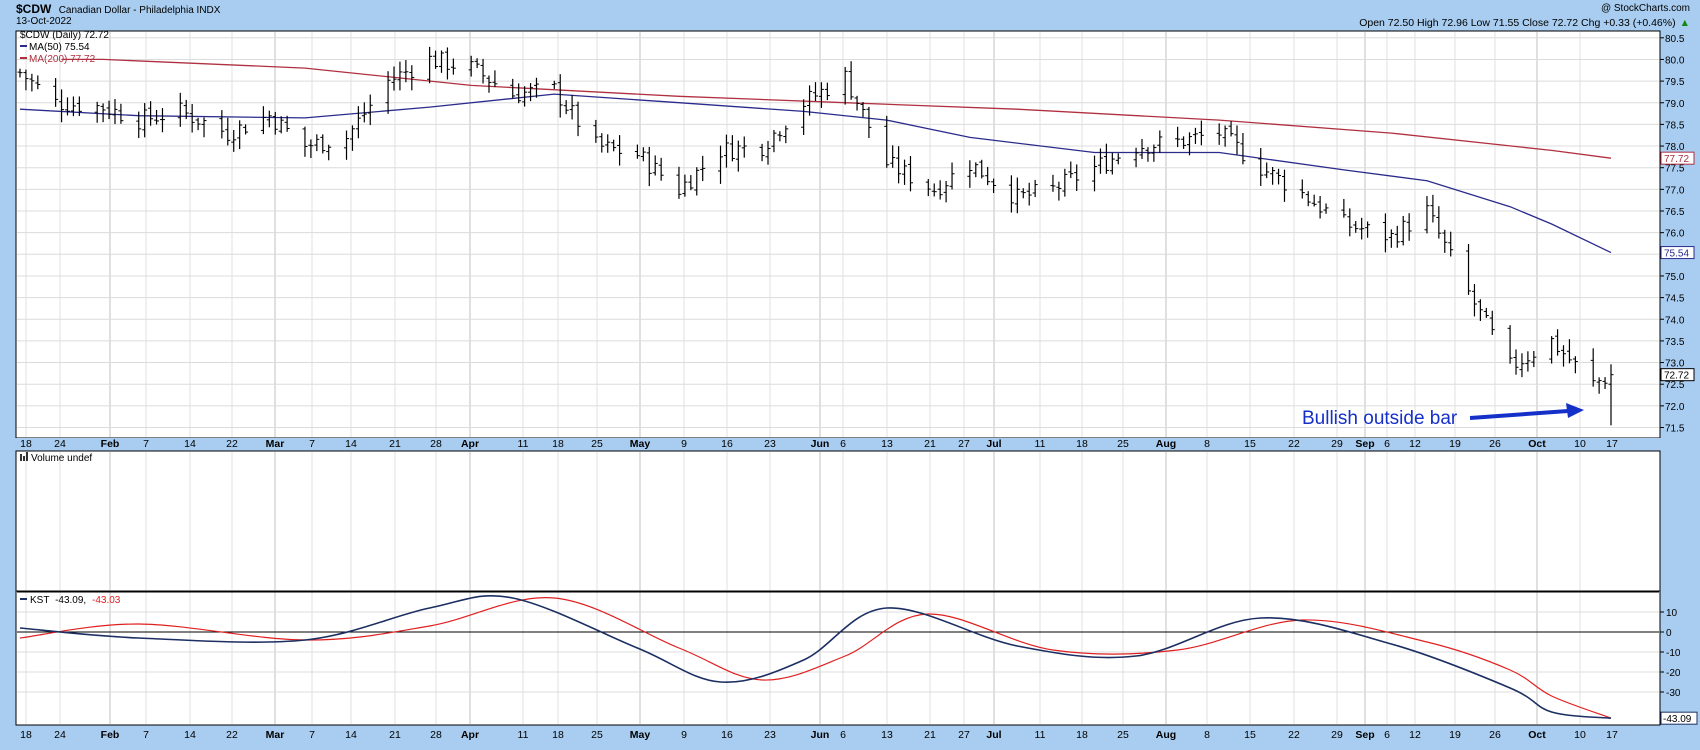 The height and width of the screenshot is (750, 1700). I want to click on symbol-title: $CDW Canadian Dollar - Philadelphia INDX, so click(118, 9).